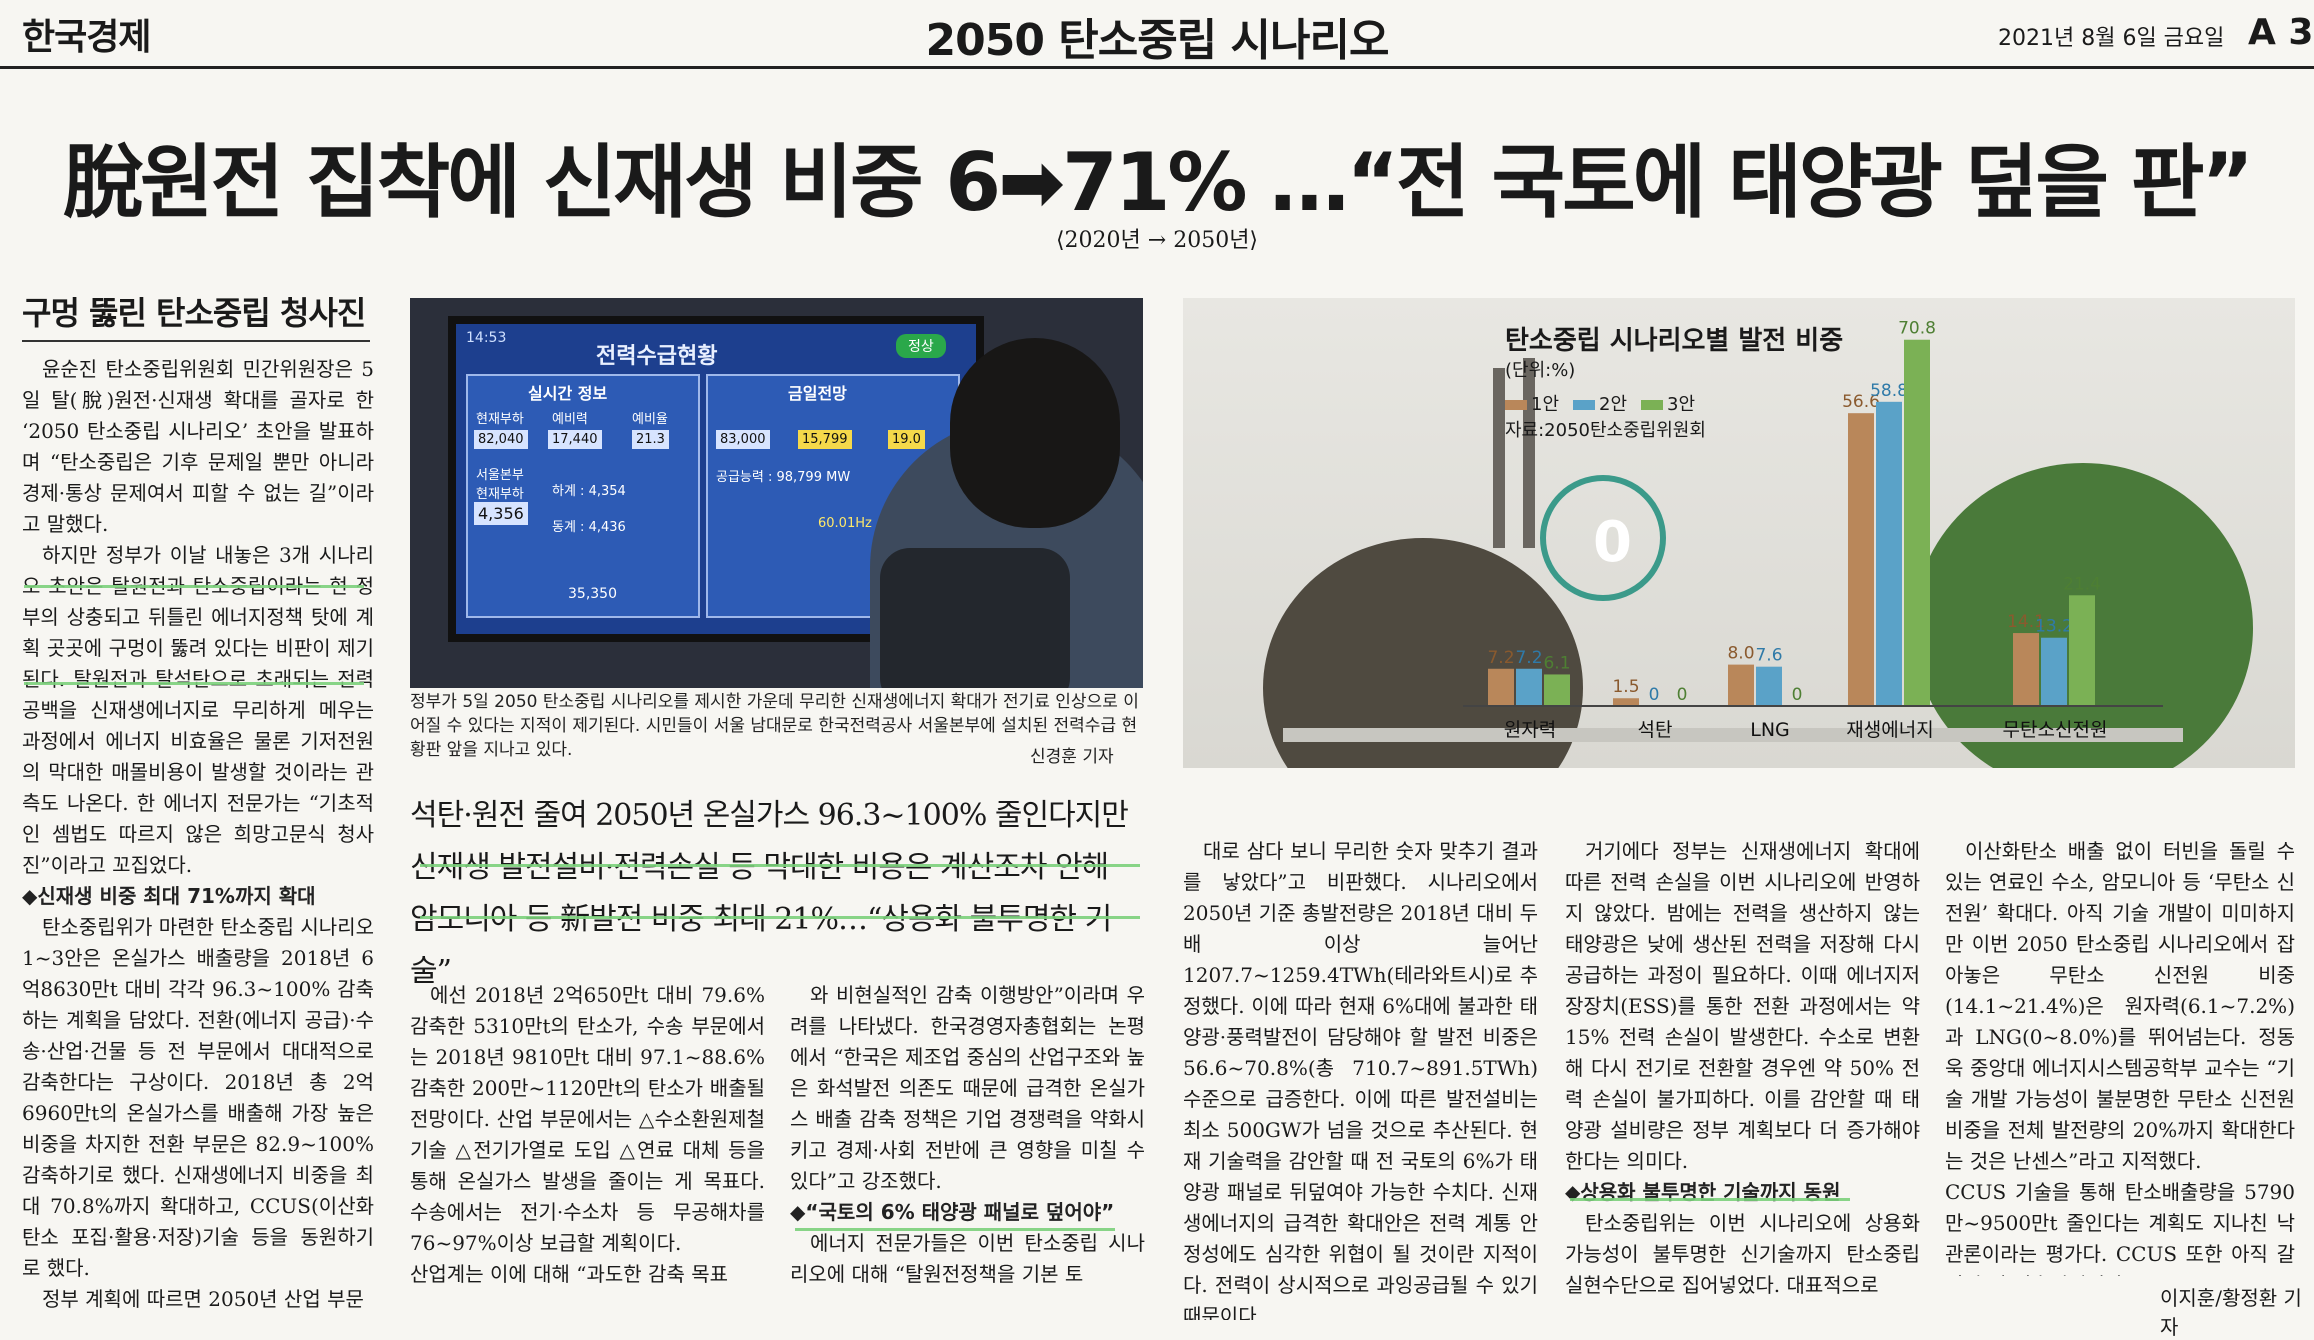 This screenshot has width=2314, height=1340. What do you see at coordinates (1157, 40) in the screenshot?
I see `section-title: 2050 탄소중립 시나리오` at bounding box center [1157, 40].